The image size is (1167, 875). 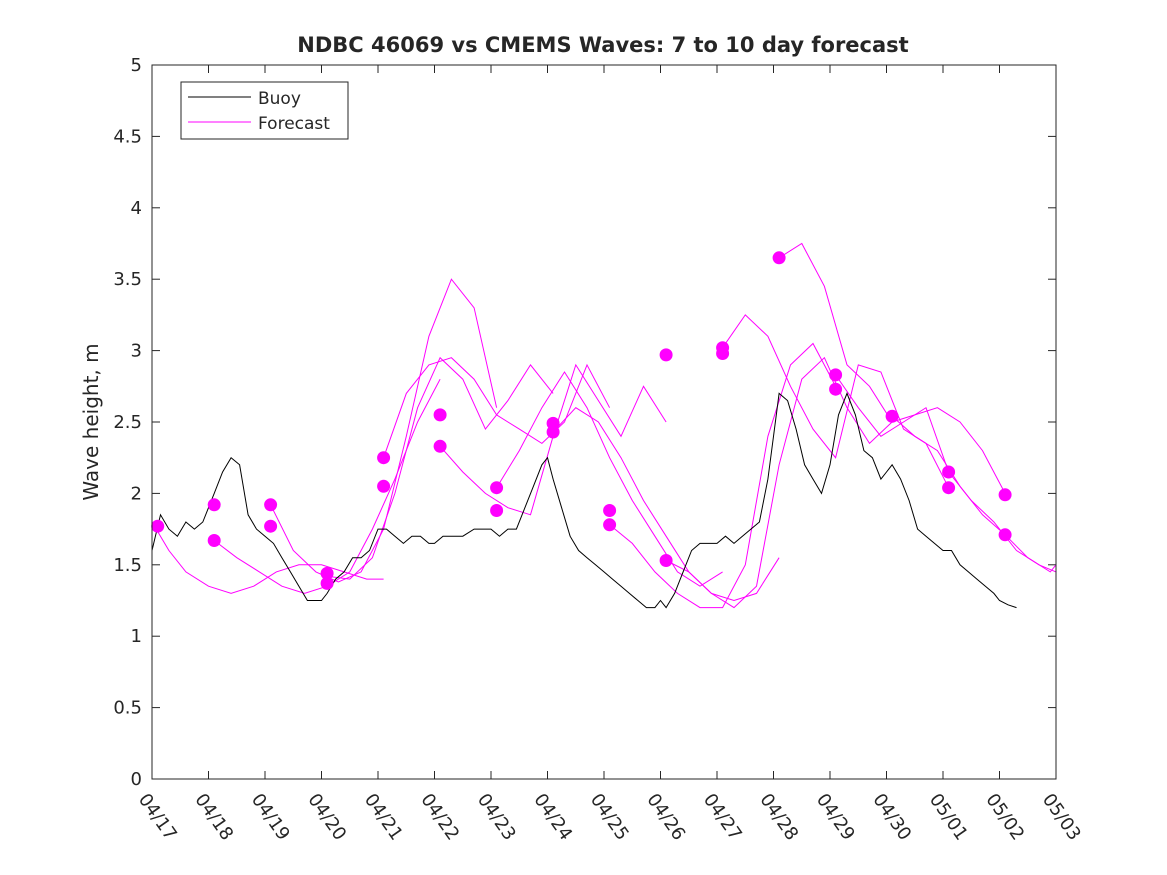 I want to click on y-tick-label: 0, so click(x=136, y=779).